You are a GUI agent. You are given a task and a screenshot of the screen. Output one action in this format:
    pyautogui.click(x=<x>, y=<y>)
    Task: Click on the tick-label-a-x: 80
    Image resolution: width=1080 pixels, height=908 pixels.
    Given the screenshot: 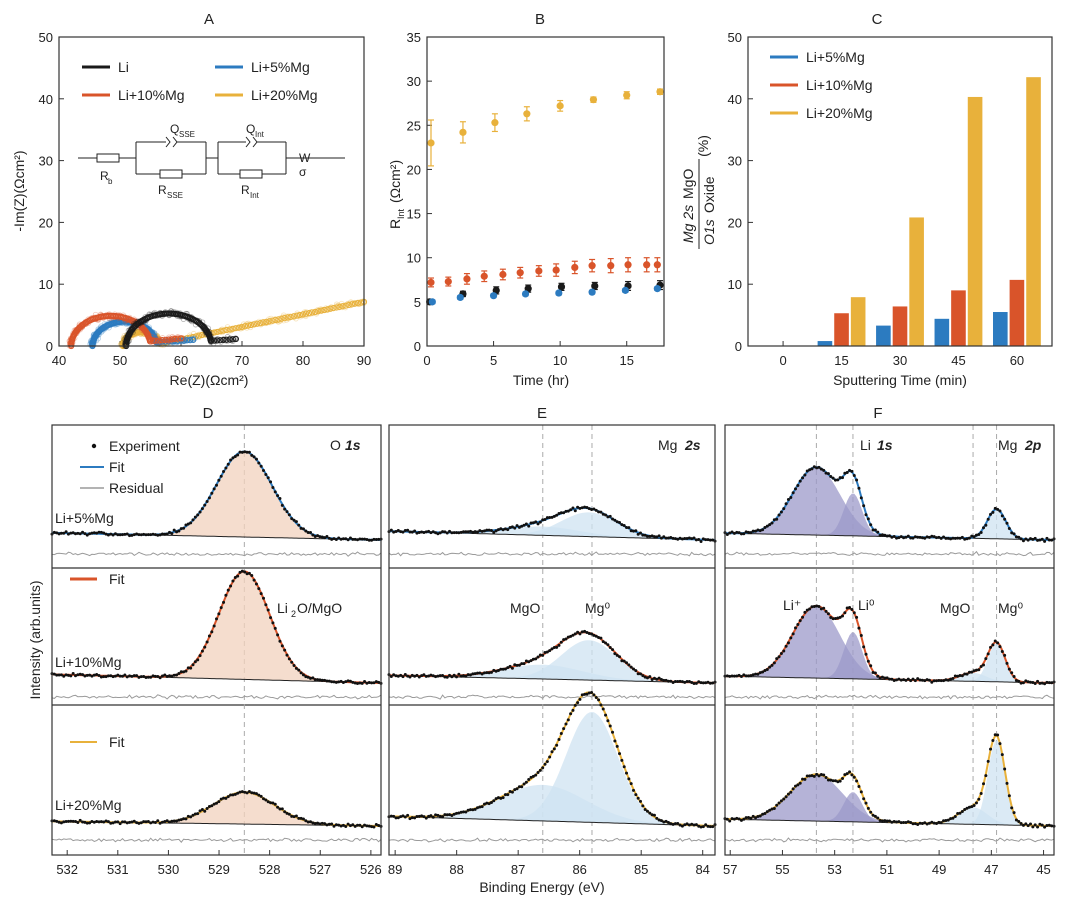 What is the action you would take?
    pyautogui.click(x=303, y=360)
    